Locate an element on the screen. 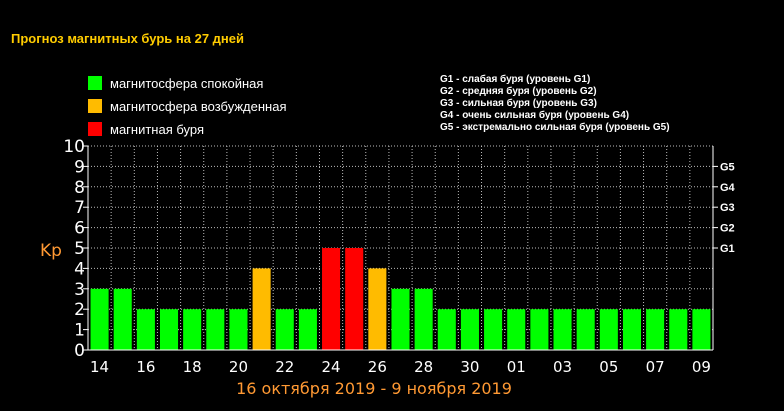 This screenshot has width=784, height=411. x-tick-label: 28 is located at coordinates (423, 367).